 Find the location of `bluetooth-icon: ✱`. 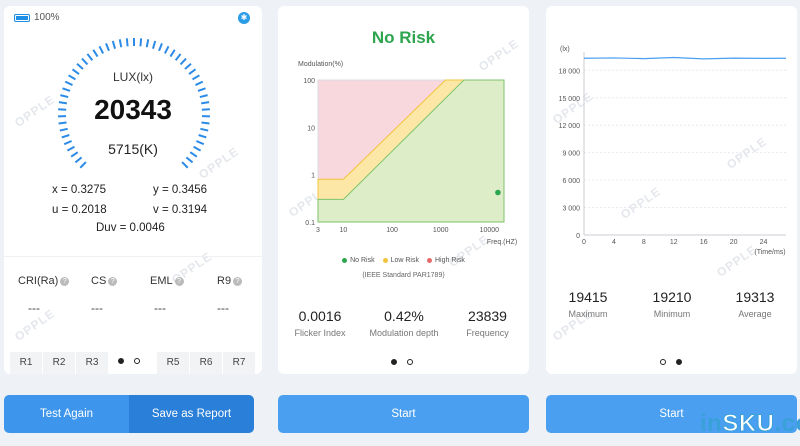

bluetooth-icon: ✱ is located at coordinates (244, 18).